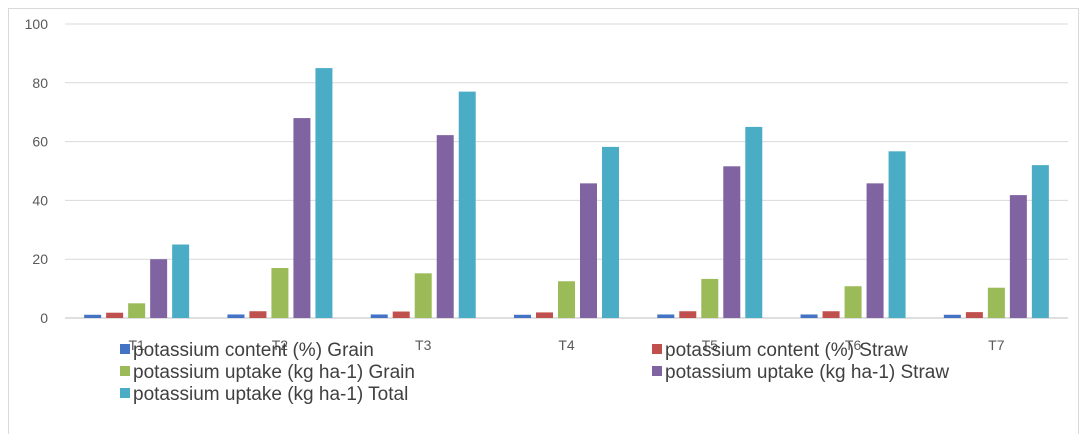 This screenshot has width=1083, height=434. I want to click on y-tick-label: 80, so click(40, 83).